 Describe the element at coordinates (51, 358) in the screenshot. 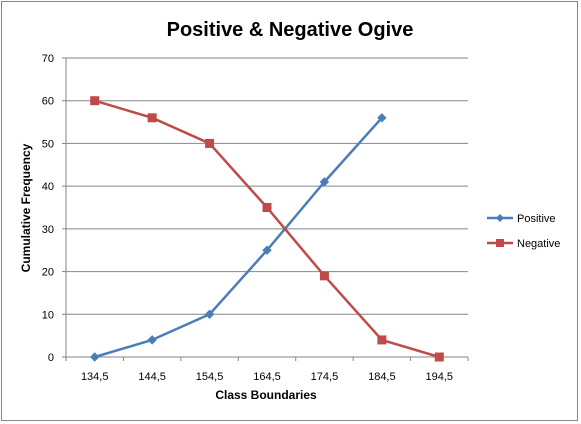

I see `y-tick-label: 0` at that location.